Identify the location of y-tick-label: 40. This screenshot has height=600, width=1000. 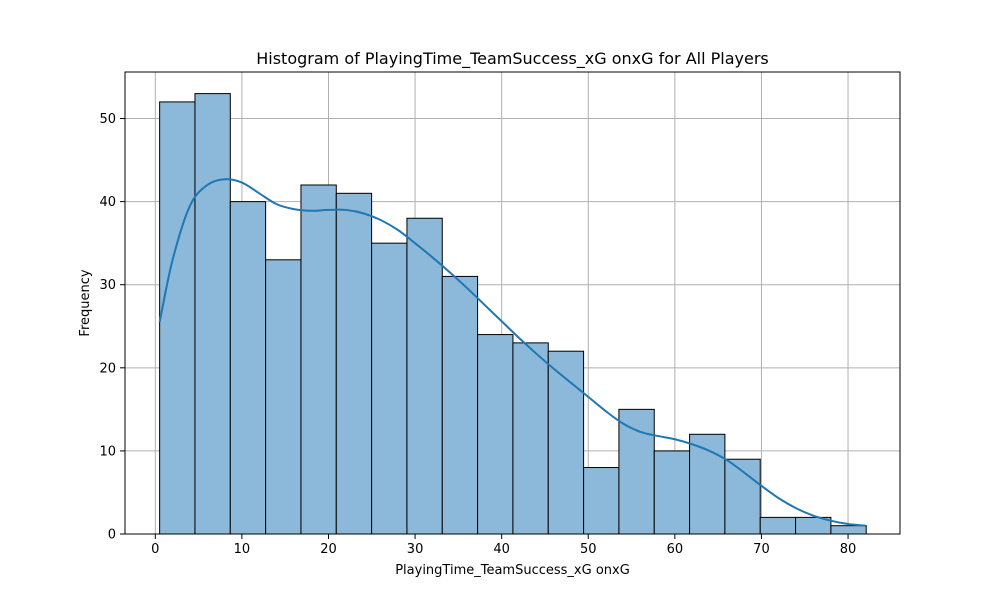
(107, 202).